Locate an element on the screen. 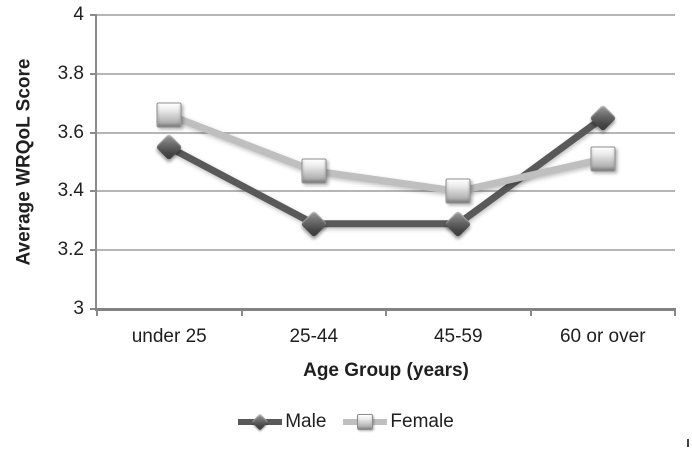 The width and height of the screenshot is (692, 450). y-tick-label: 3.8 is located at coordinates (70, 73).